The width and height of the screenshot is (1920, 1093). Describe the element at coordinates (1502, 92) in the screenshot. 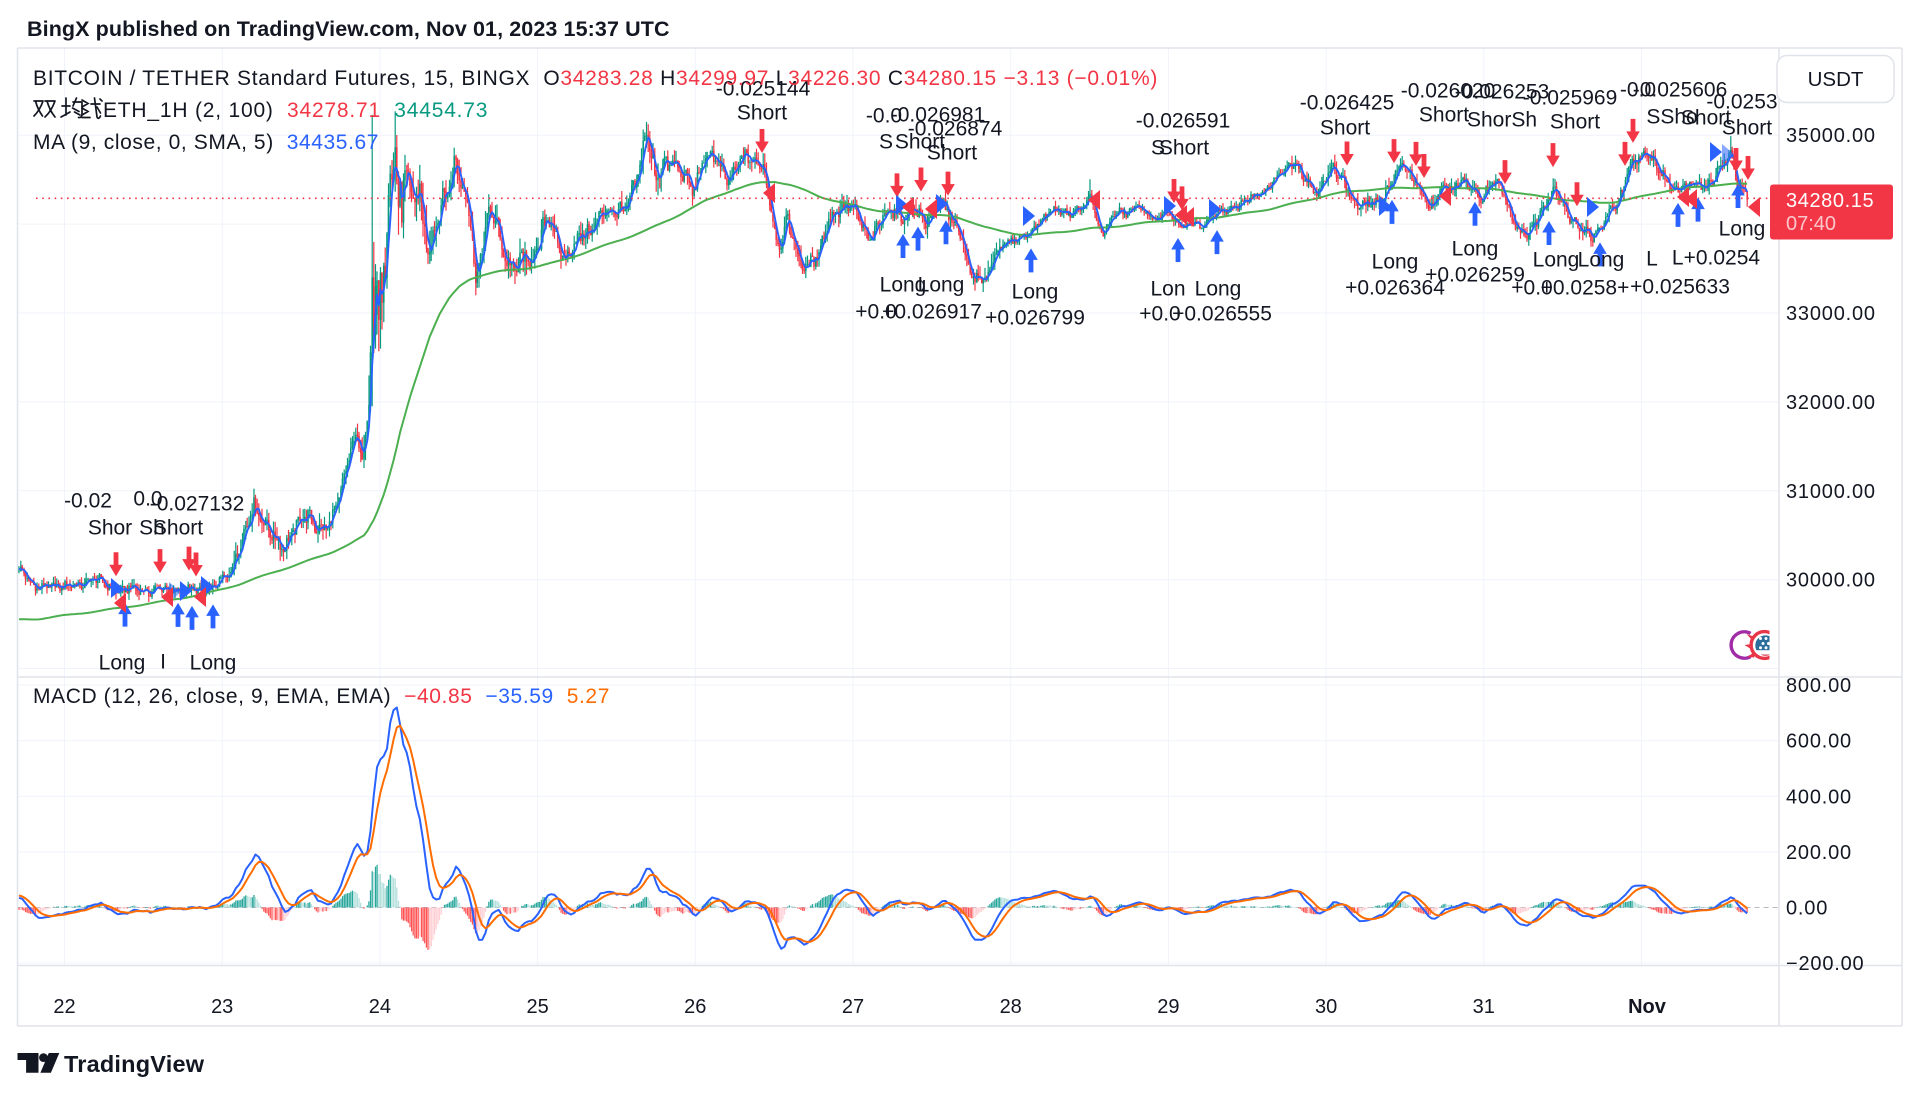

I see `svg-text: -0.026253` at that location.